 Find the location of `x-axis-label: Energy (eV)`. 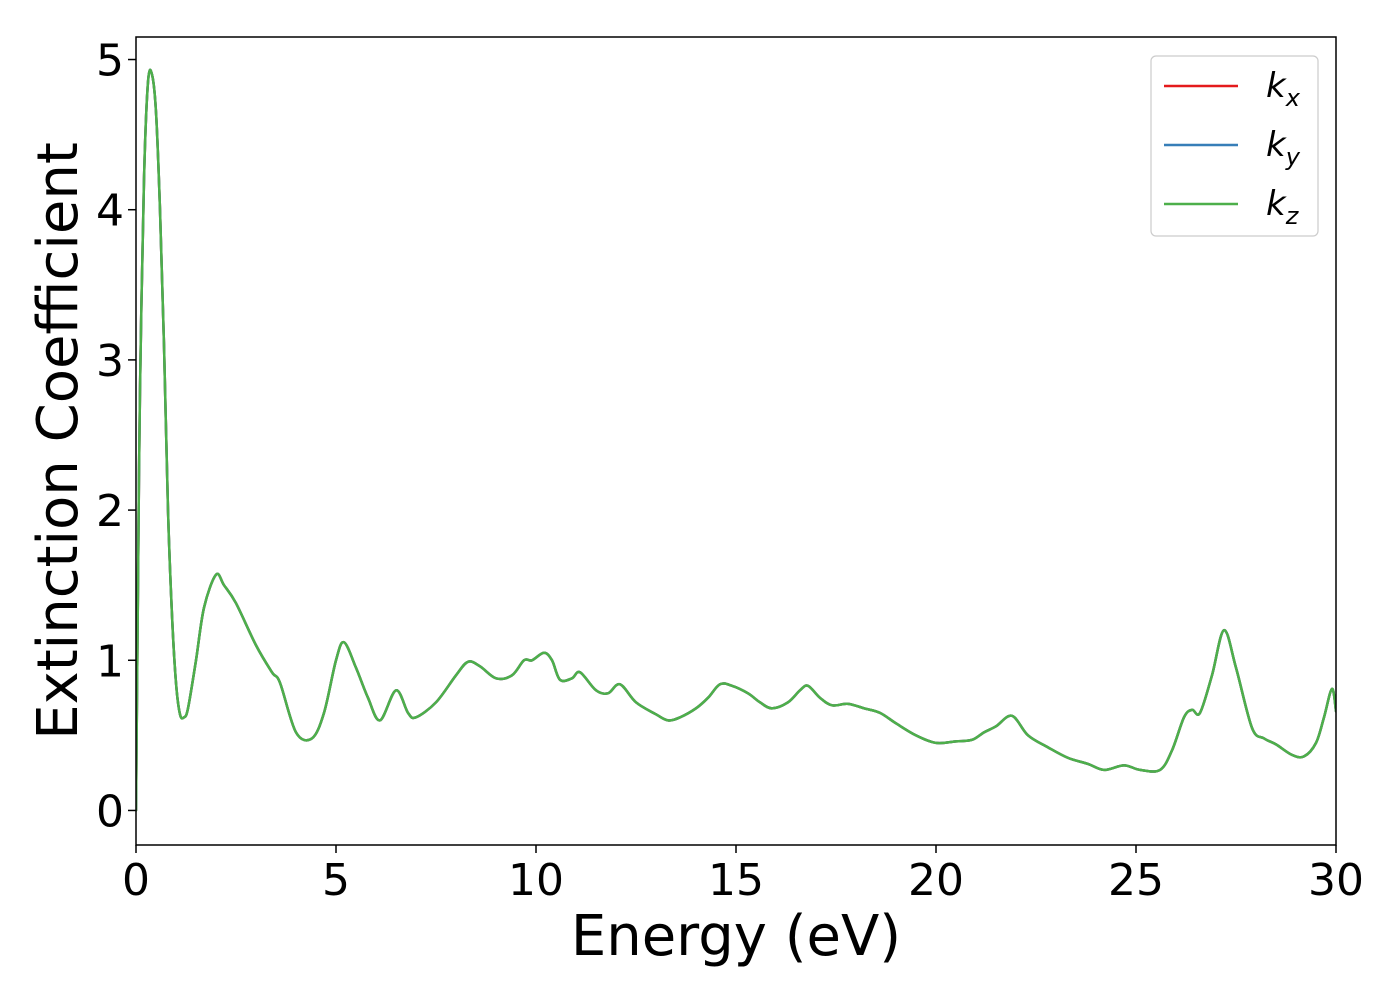

x-axis-label: Energy (eV) is located at coordinates (736, 936).